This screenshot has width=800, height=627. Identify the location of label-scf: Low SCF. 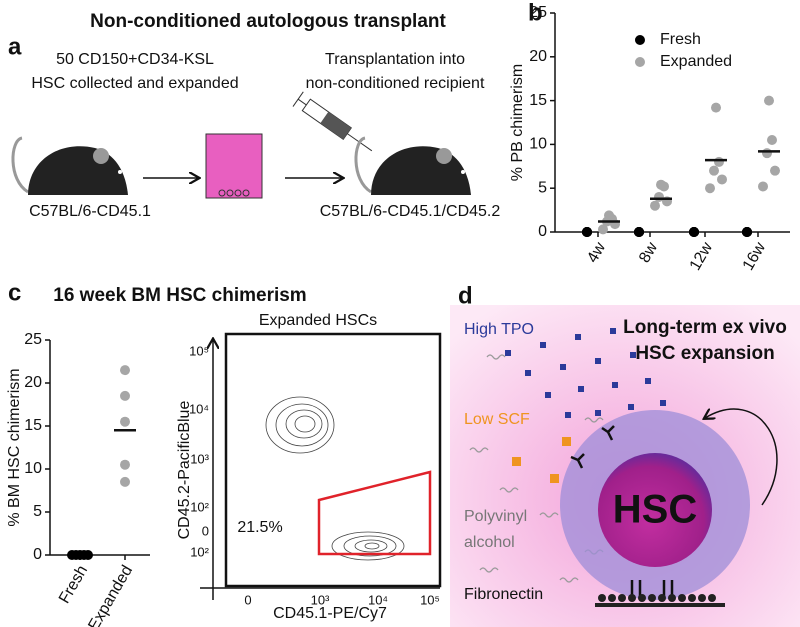
(497, 419).